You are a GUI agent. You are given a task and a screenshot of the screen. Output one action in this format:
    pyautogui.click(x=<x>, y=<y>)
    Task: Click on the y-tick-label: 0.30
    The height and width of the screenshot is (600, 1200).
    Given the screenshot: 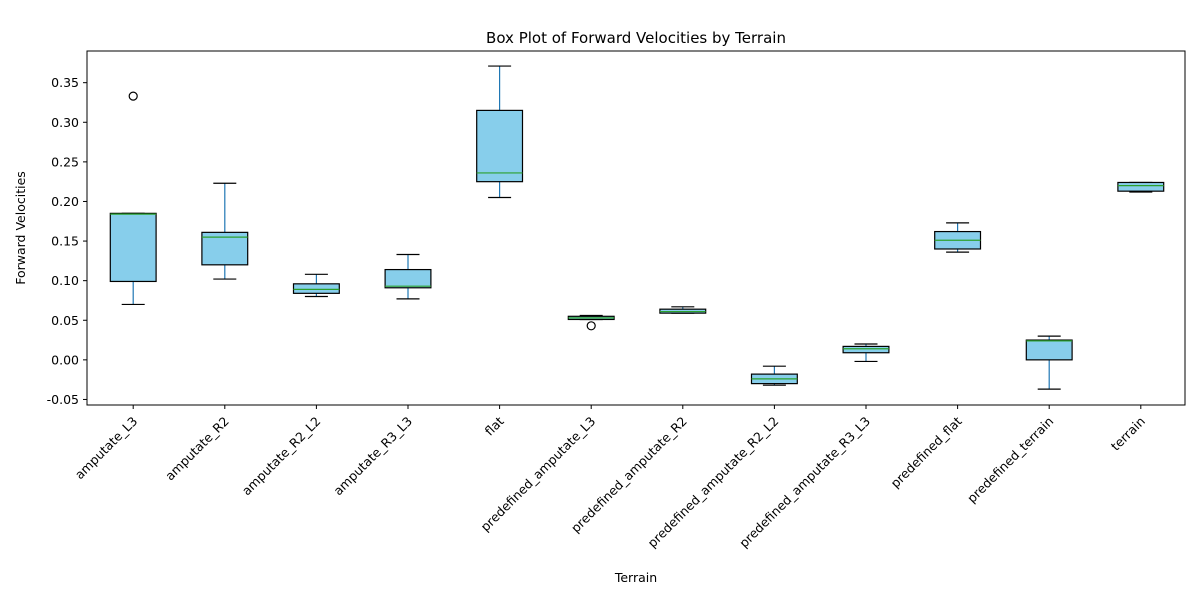 What is the action you would take?
    pyautogui.click(x=65, y=122)
    